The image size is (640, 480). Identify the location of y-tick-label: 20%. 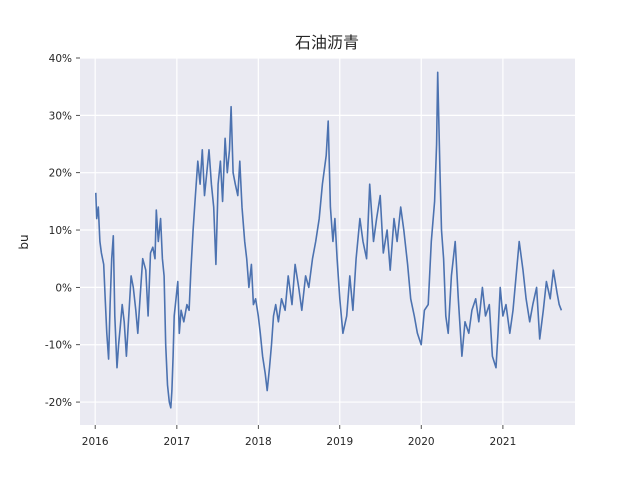
(60, 174).